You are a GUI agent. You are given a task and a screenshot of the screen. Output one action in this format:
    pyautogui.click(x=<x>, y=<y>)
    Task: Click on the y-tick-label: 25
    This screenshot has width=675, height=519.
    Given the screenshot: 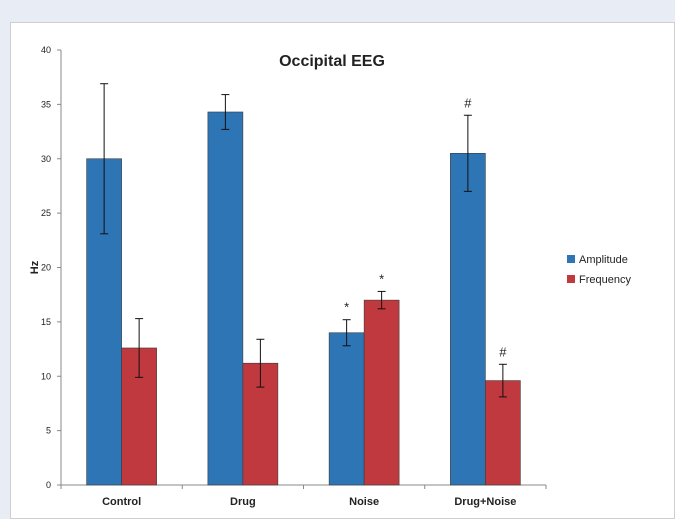 What is the action you would take?
    pyautogui.click(x=46, y=213)
    